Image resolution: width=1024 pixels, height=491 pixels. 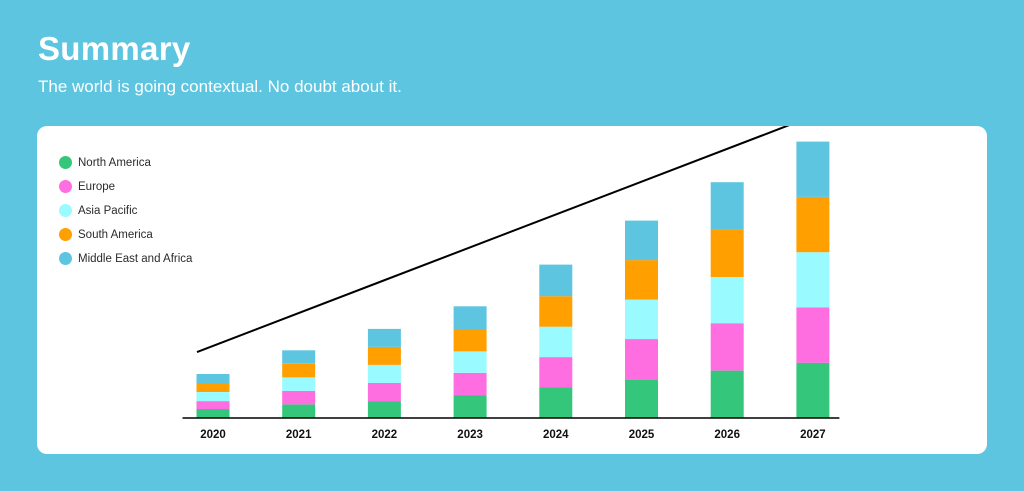 I want to click on legend-marker-south-america, so click(x=65, y=234).